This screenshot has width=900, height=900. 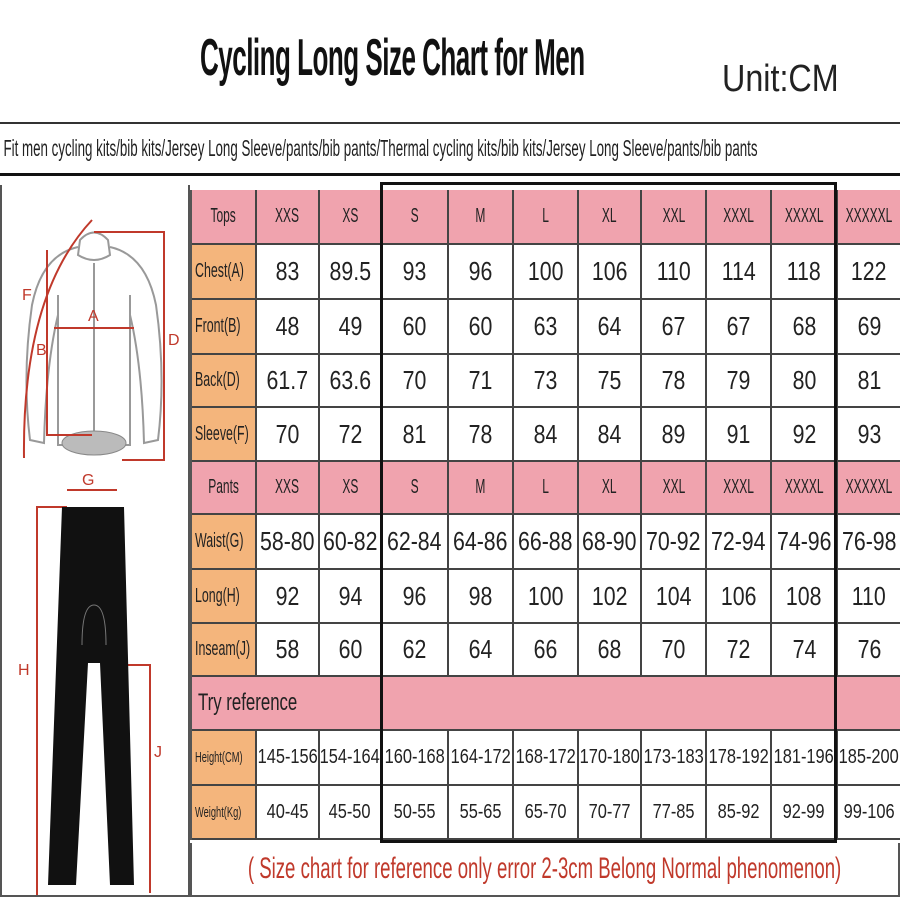 I want to click on size-header: XXXXL, so click(x=805, y=217).